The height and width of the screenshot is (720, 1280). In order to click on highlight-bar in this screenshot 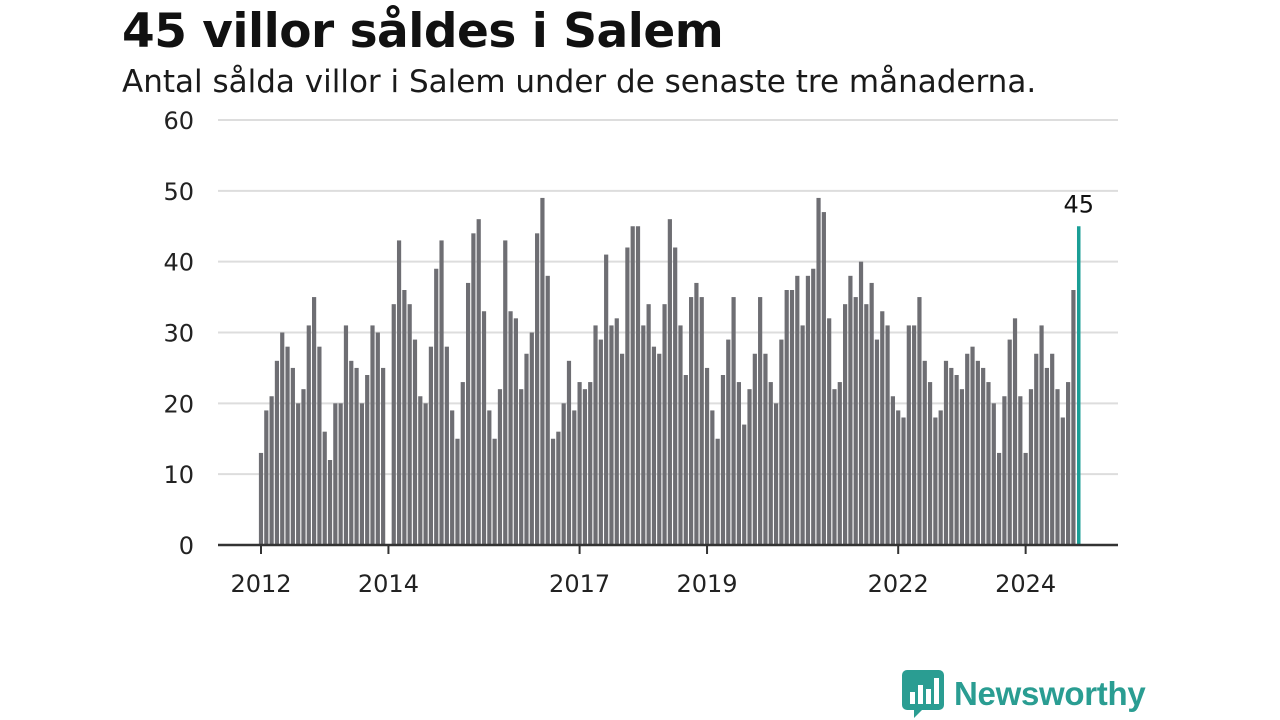, I will do `click(1078, 385)`.